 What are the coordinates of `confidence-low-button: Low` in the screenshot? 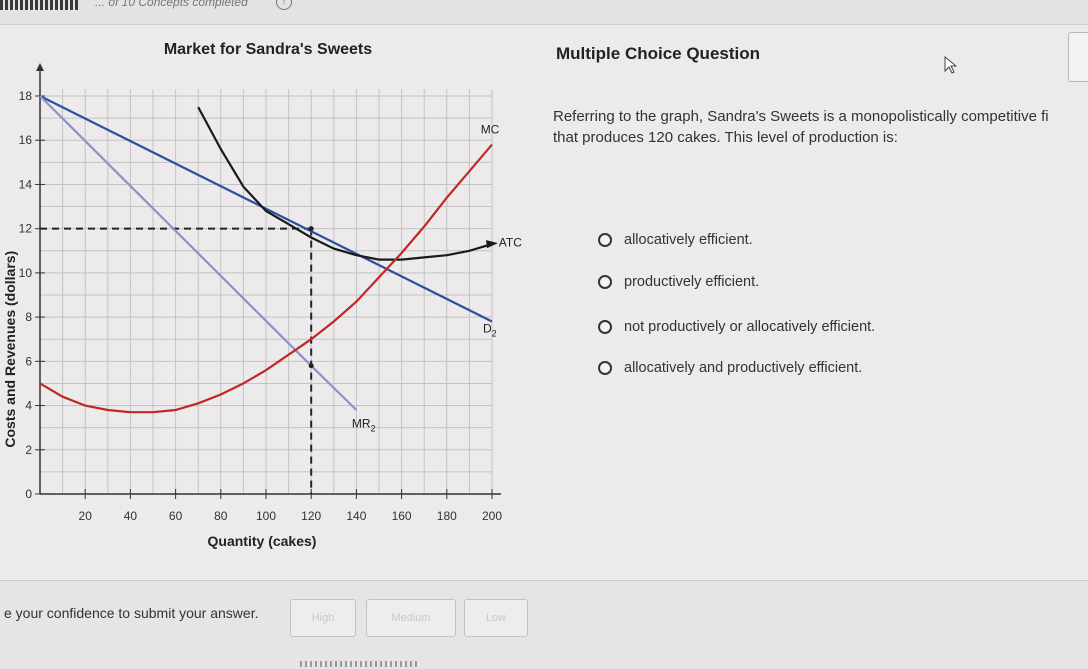 It's located at (496, 618).